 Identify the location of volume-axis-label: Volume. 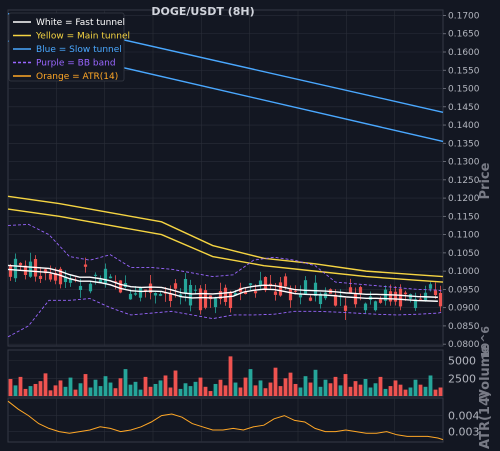
(485, 372).